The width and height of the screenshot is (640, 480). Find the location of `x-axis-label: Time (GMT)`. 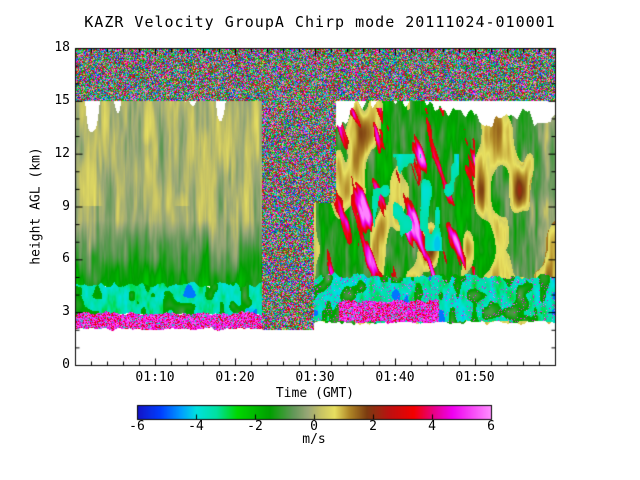

x-axis-label: Time (GMT) is located at coordinates (315, 393).